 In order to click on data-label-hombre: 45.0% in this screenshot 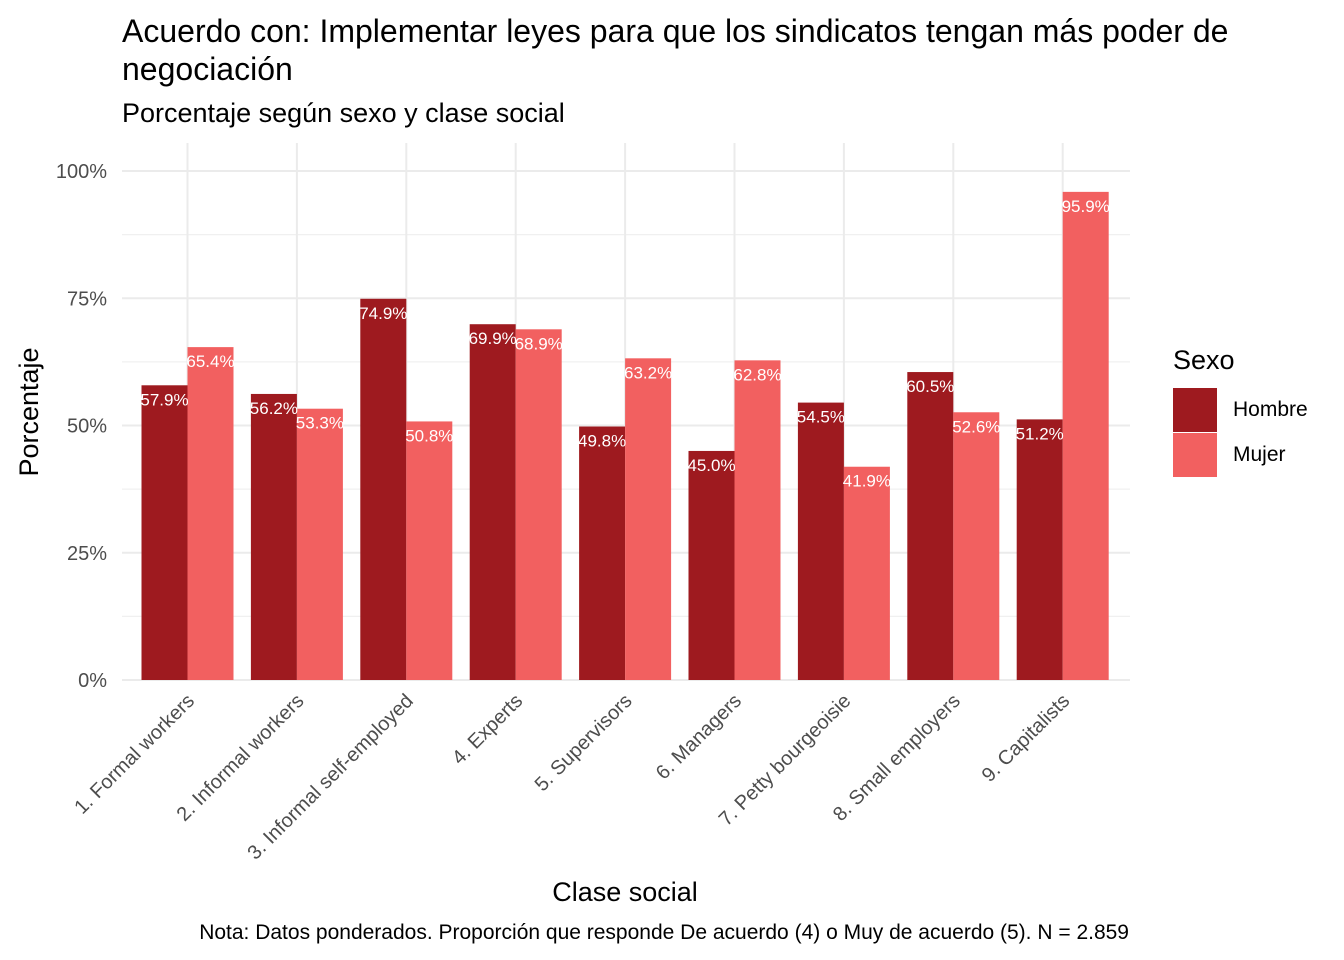, I will do `click(711, 465)`.